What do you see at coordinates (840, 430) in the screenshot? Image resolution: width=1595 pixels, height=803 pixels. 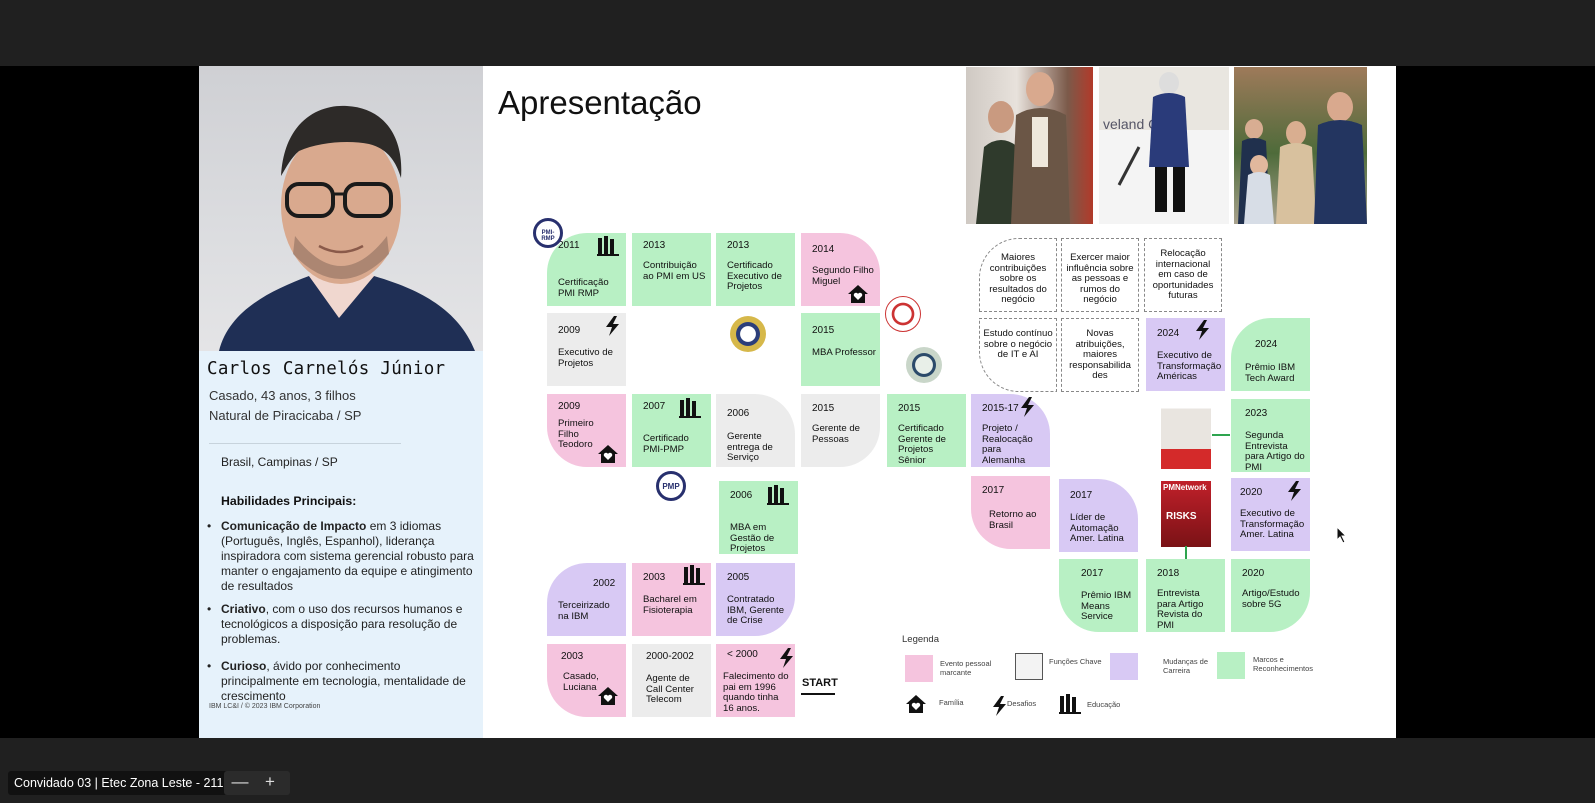 I see `timeline-tile: 2015 Gerente de Pessoas` at bounding box center [840, 430].